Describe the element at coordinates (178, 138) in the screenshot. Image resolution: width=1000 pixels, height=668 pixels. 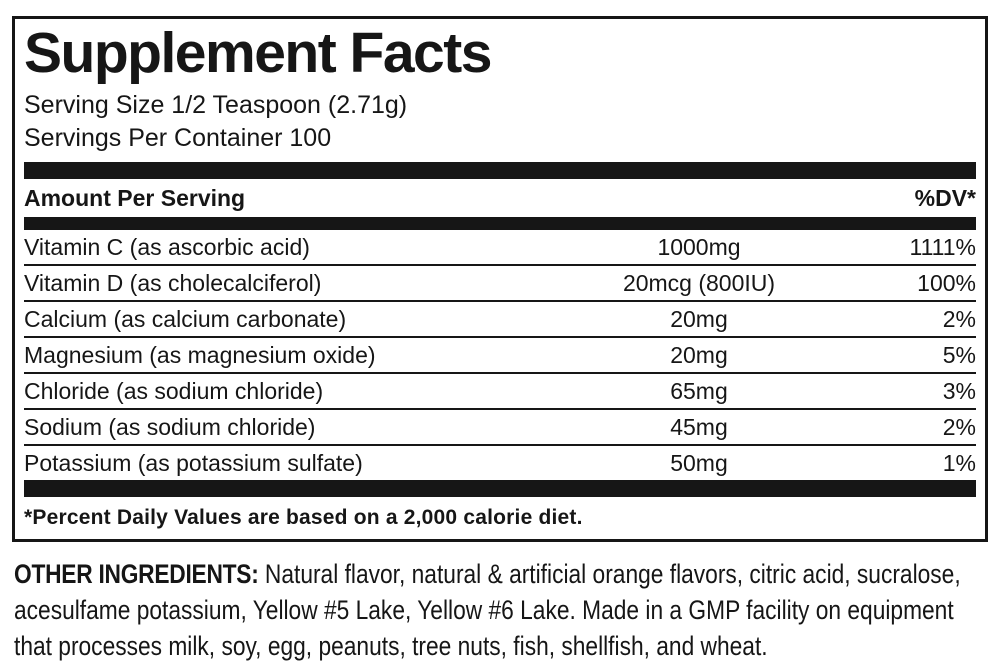
I see `servings-per-container: Servings Per Container 100` at that location.